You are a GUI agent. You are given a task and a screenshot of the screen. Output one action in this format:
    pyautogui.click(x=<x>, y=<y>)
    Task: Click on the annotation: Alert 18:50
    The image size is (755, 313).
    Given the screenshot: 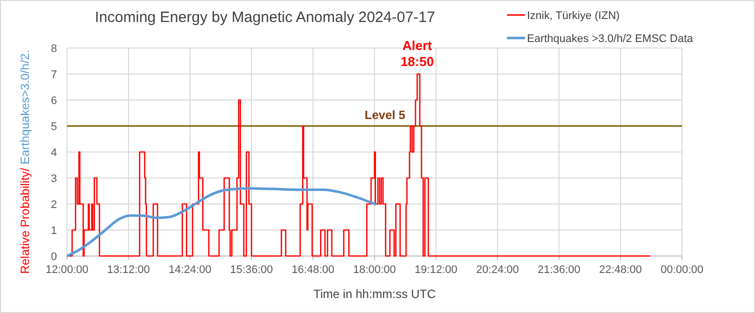 What is the action you would take?
    pyautogui.click(x=417, y=53)
    